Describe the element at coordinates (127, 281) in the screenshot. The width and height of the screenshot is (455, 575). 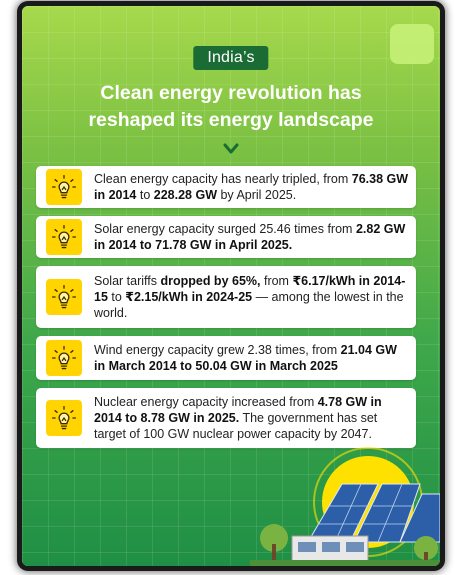
I see `fact-text-run: Solar tariffs` at that location.